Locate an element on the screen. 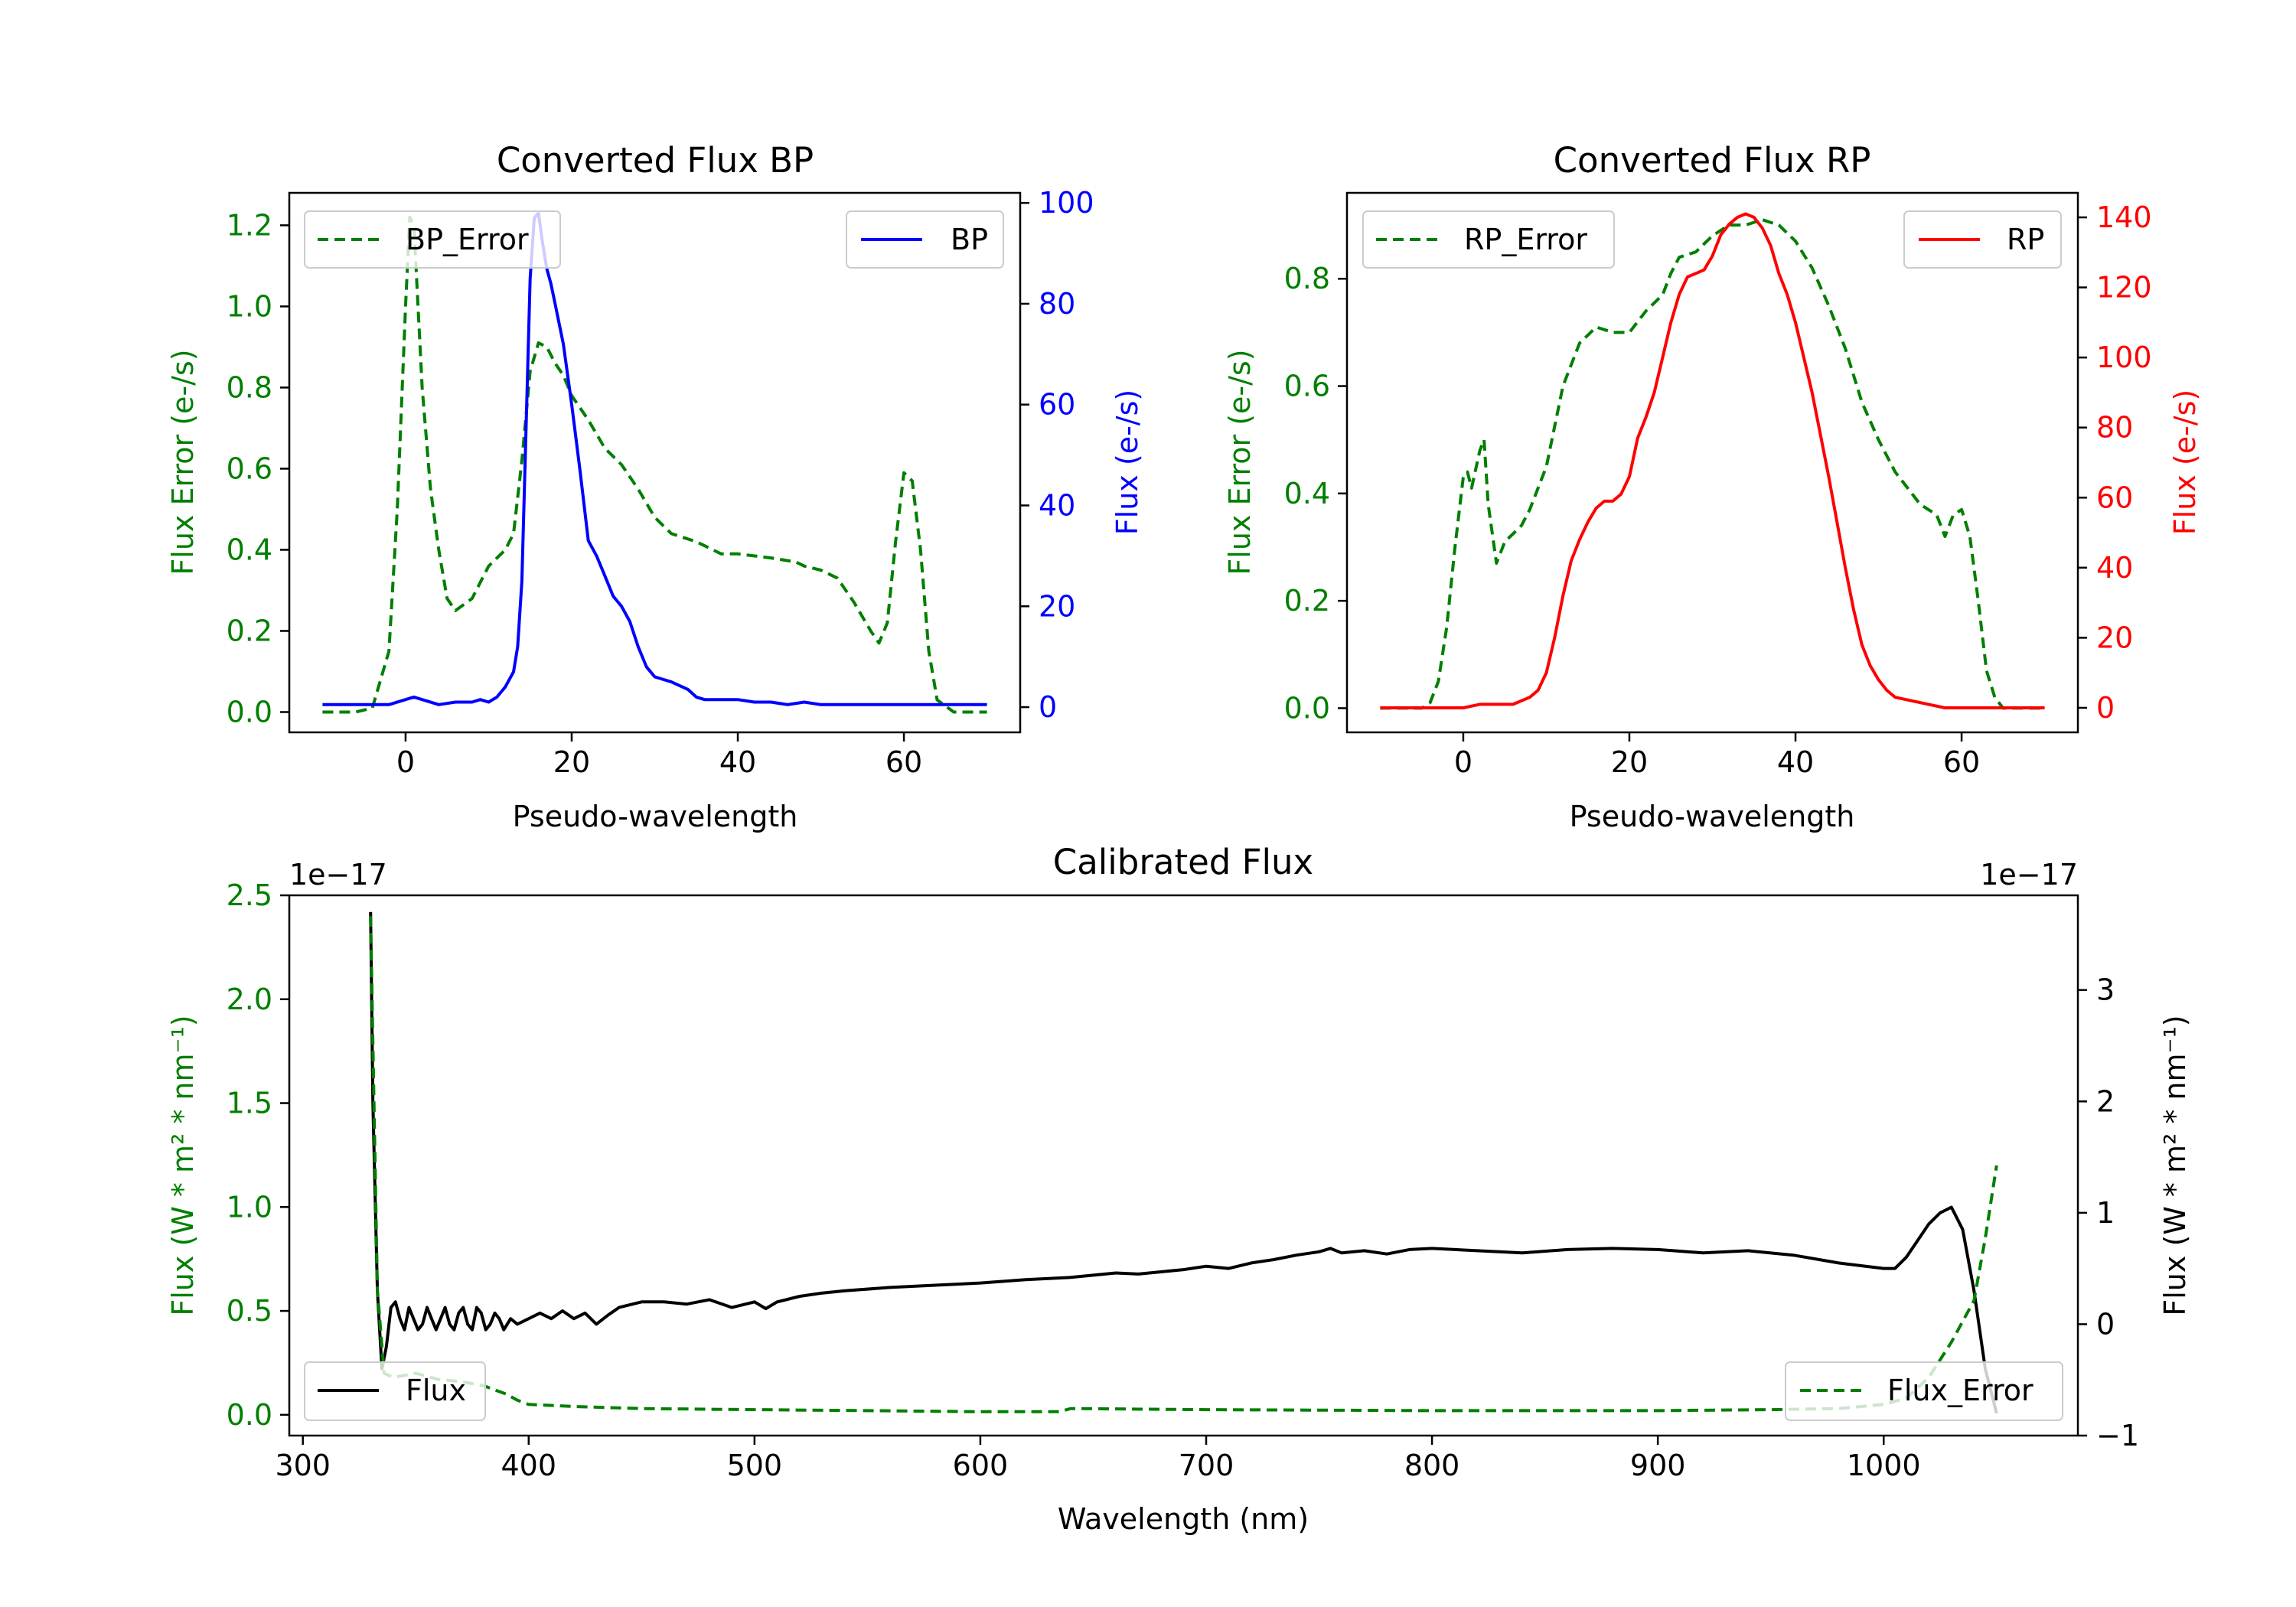 Image resolution: width=2296 pixels, height=1607 pixels. legend-right: RP is located at coordinates (1982, 239).